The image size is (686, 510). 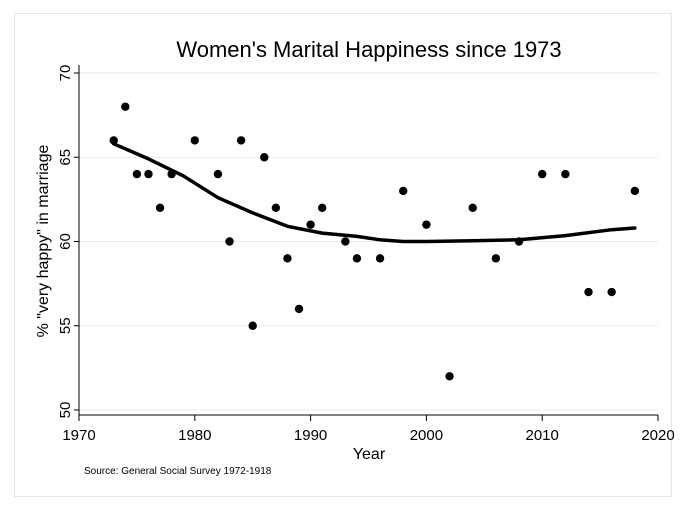 What do you see at coordinates (43, 241) in the screenshot?
I see `y-axis-label: % "very happy" in marriage` at bounding box center [43, 241].